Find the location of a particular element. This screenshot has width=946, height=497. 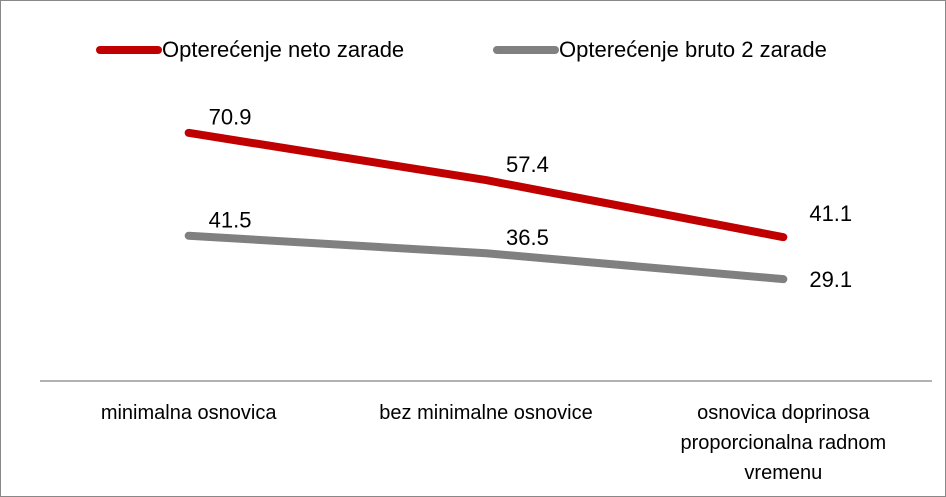

data-label: 36.5 is located at coordinates (527, 237).